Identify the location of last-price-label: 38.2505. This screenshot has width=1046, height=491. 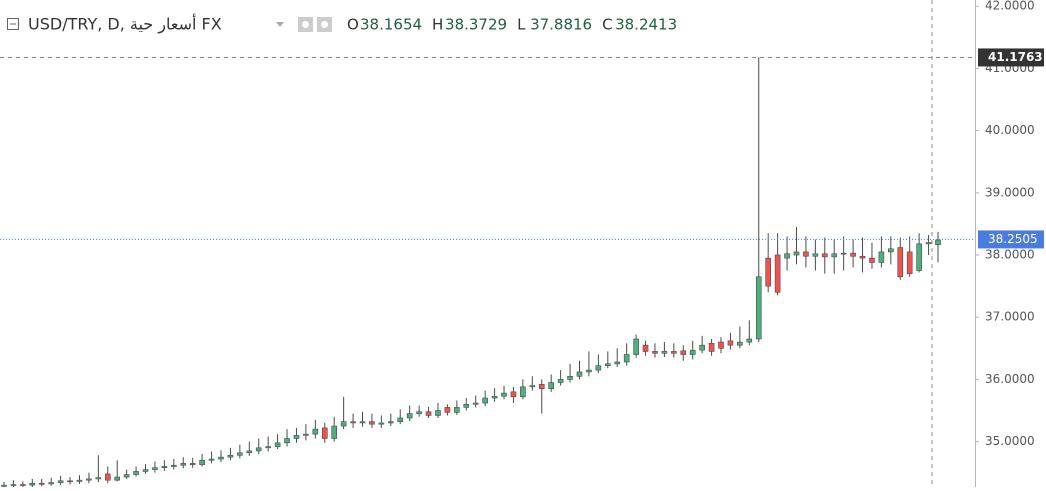
(1013, 239).